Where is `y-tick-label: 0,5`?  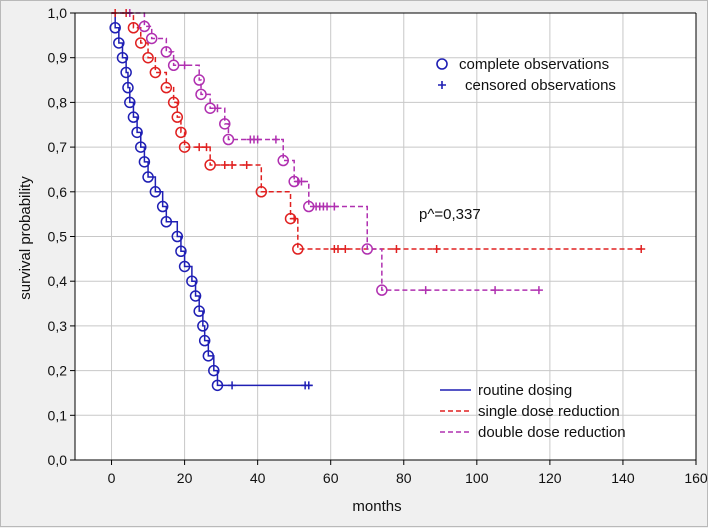 y-tick-label: 0,5 is located at coordinates (58, 237).